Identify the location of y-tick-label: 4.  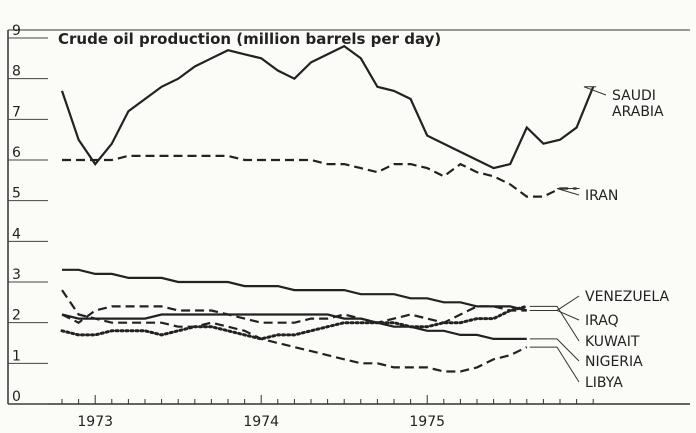
(16, 234).